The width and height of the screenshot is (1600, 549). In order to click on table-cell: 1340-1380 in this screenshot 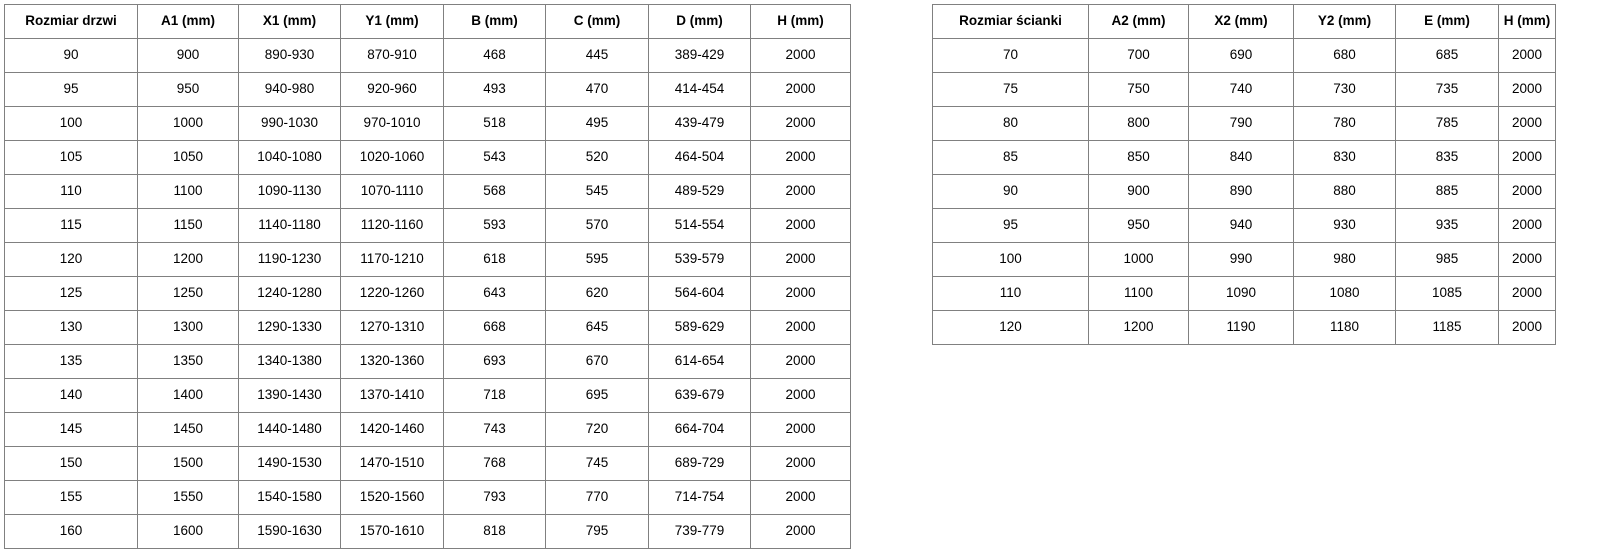, I will do `click(289, 361)`.